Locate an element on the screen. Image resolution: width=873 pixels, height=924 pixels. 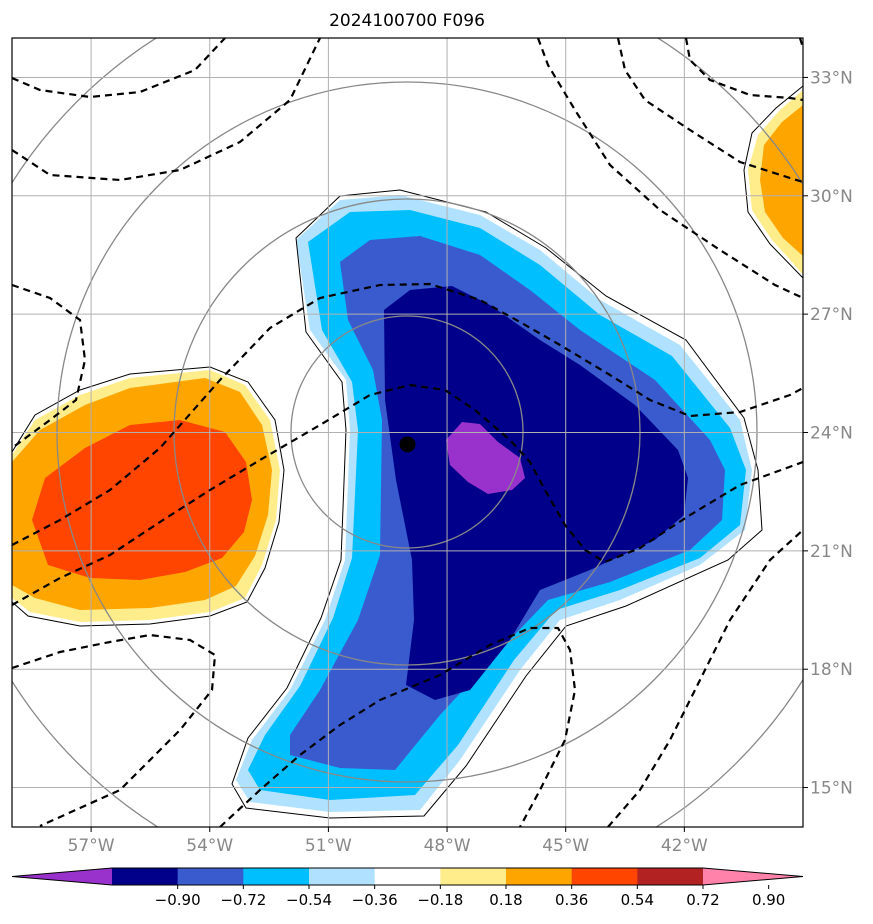
colorbar-extend-max is located at coordinates (753, 876).